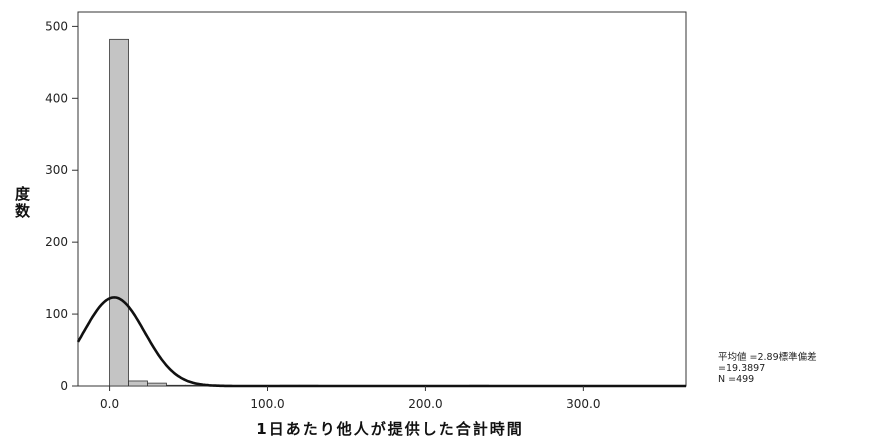 The height and width of the screenshot is (439, 881). What do you see at coordinates (742, 368) in the screenshot?
I see `stats-line-sd-value: =19.3897` at bounding box center [742, 368].